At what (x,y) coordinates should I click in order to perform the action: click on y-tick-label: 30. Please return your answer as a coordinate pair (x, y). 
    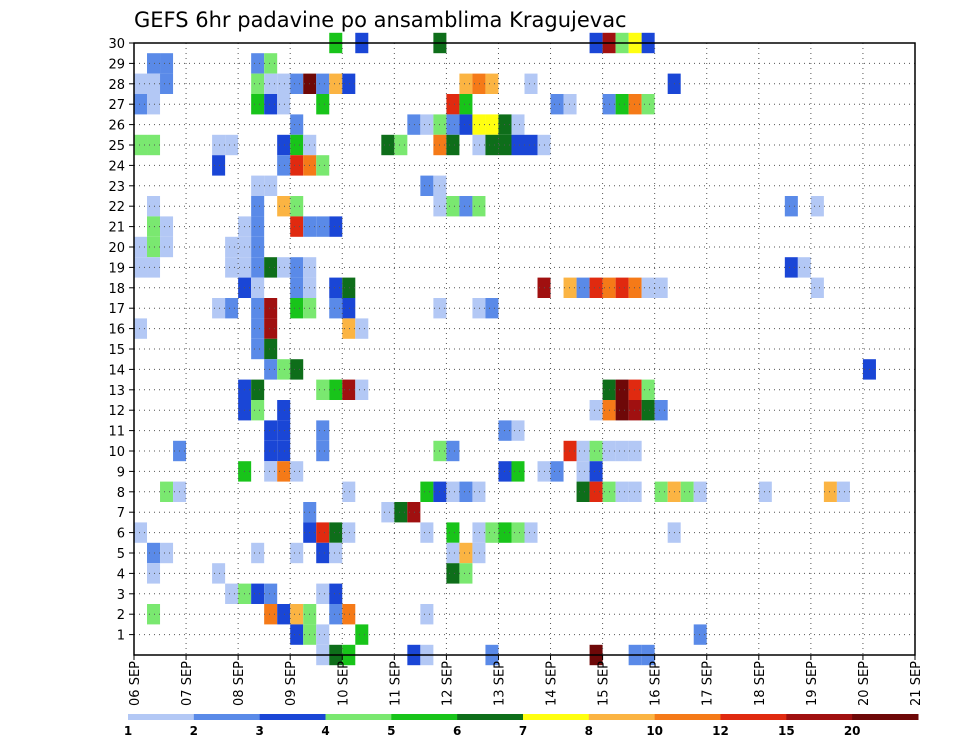
    Looking at the image, I should click on (116, 44).